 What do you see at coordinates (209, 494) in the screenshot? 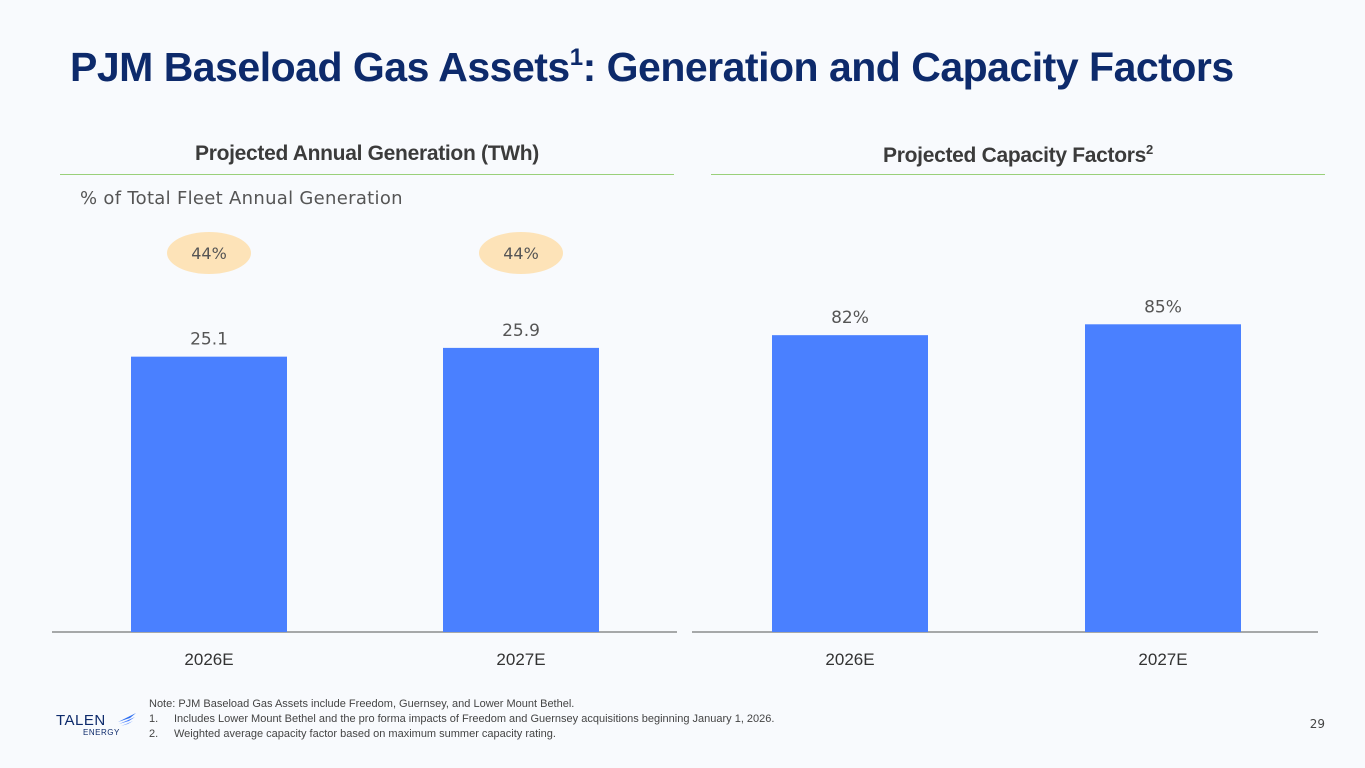
I see `chart-0-bar-2026E` at bounding box center [209, 494].